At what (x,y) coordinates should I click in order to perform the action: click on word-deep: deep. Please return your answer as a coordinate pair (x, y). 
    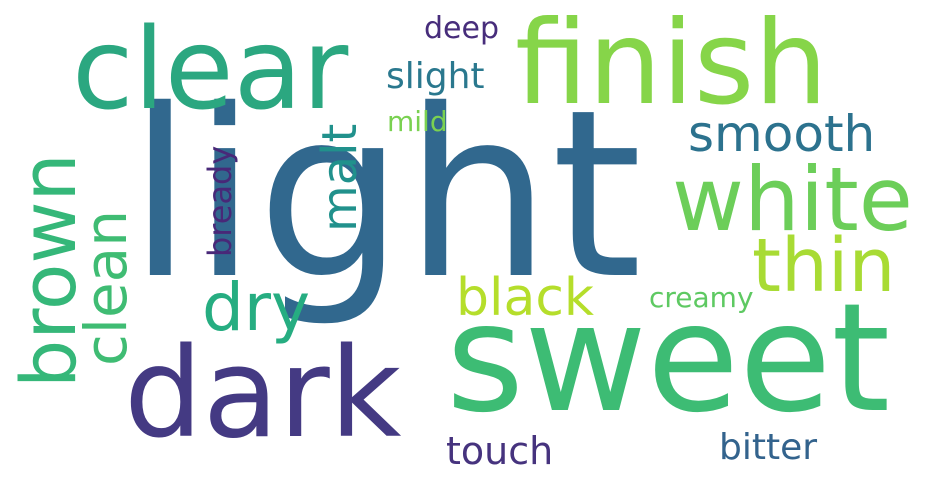
    Looking at the image, I should click on (461, 28).